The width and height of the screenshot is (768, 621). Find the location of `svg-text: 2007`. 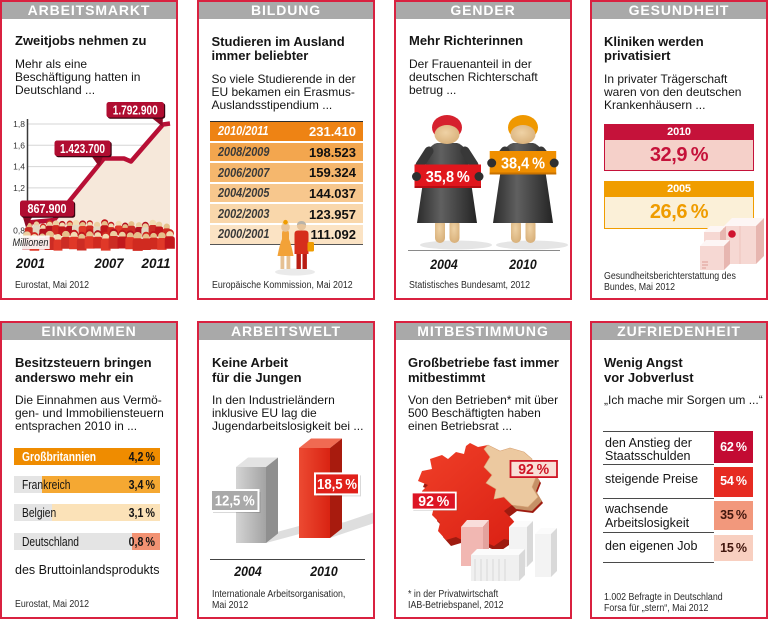

svg-text: 2007 is located at coordinates (109, 263).